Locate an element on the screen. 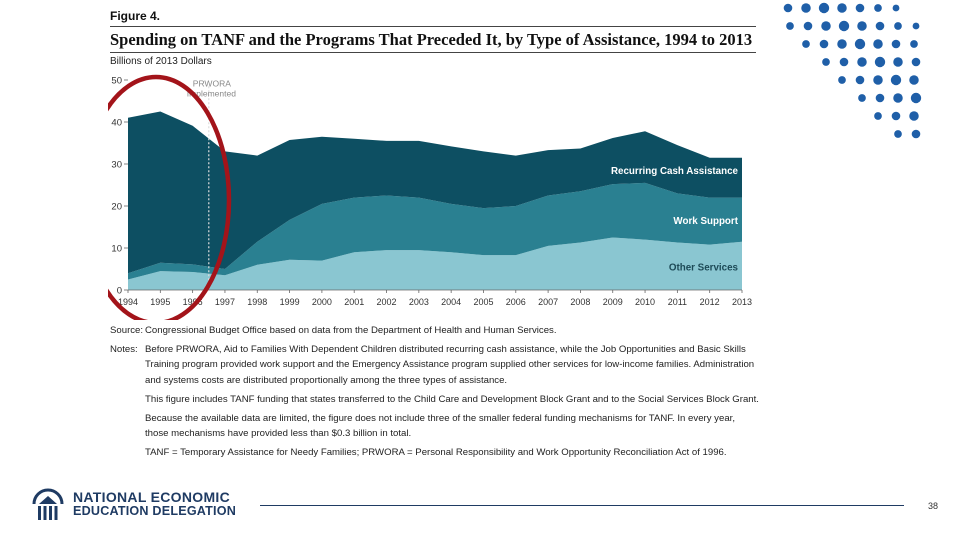 The image size is (960, 540). area-other-services is located at coordinates (435, 263).